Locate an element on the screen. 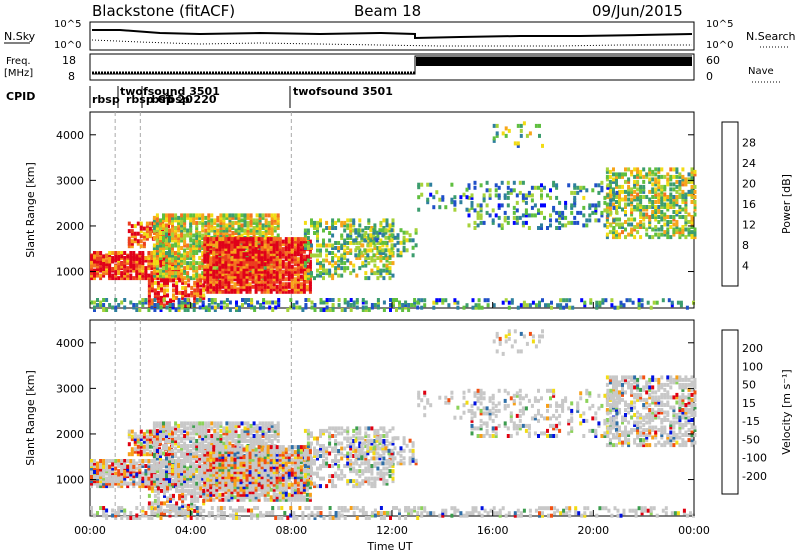 This screenshot has height=558, width=800. y-axis-label: Slant Range [km] is located at coordinates (30, 210).